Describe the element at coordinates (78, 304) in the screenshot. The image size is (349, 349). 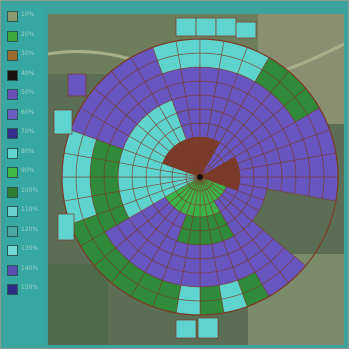
I see `terrain-field-bottom-left` at that location.